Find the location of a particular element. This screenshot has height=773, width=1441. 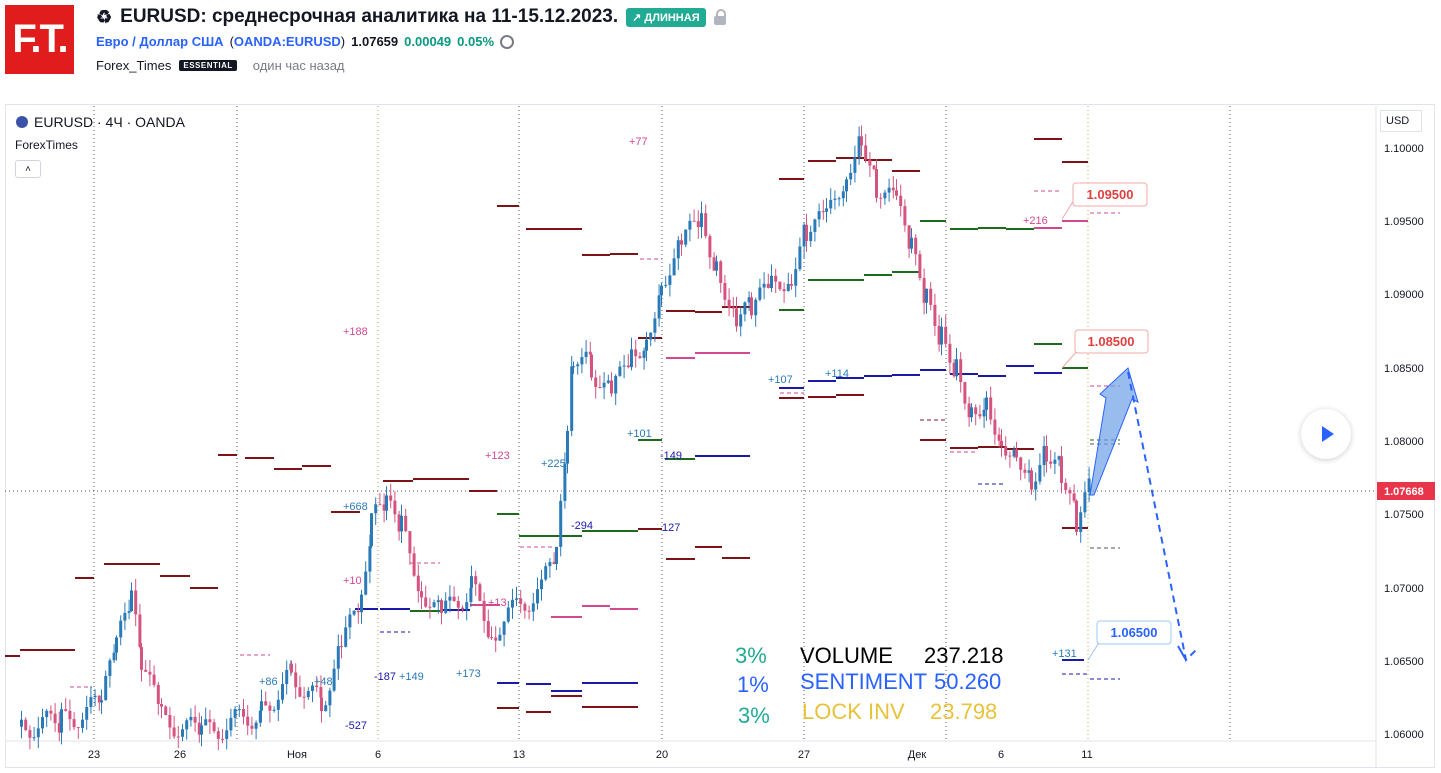

level-mark: -527 is located at coordinates (356, 726).